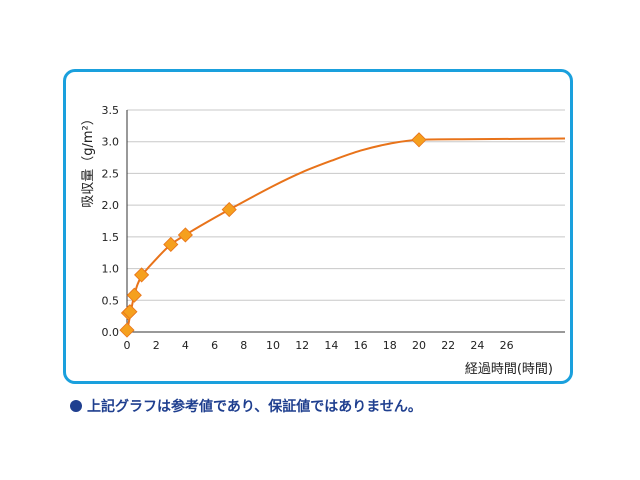 The height and width of the screenshot is (480, 640). I want to click on x-tick-label: 18, so click(390, 345).